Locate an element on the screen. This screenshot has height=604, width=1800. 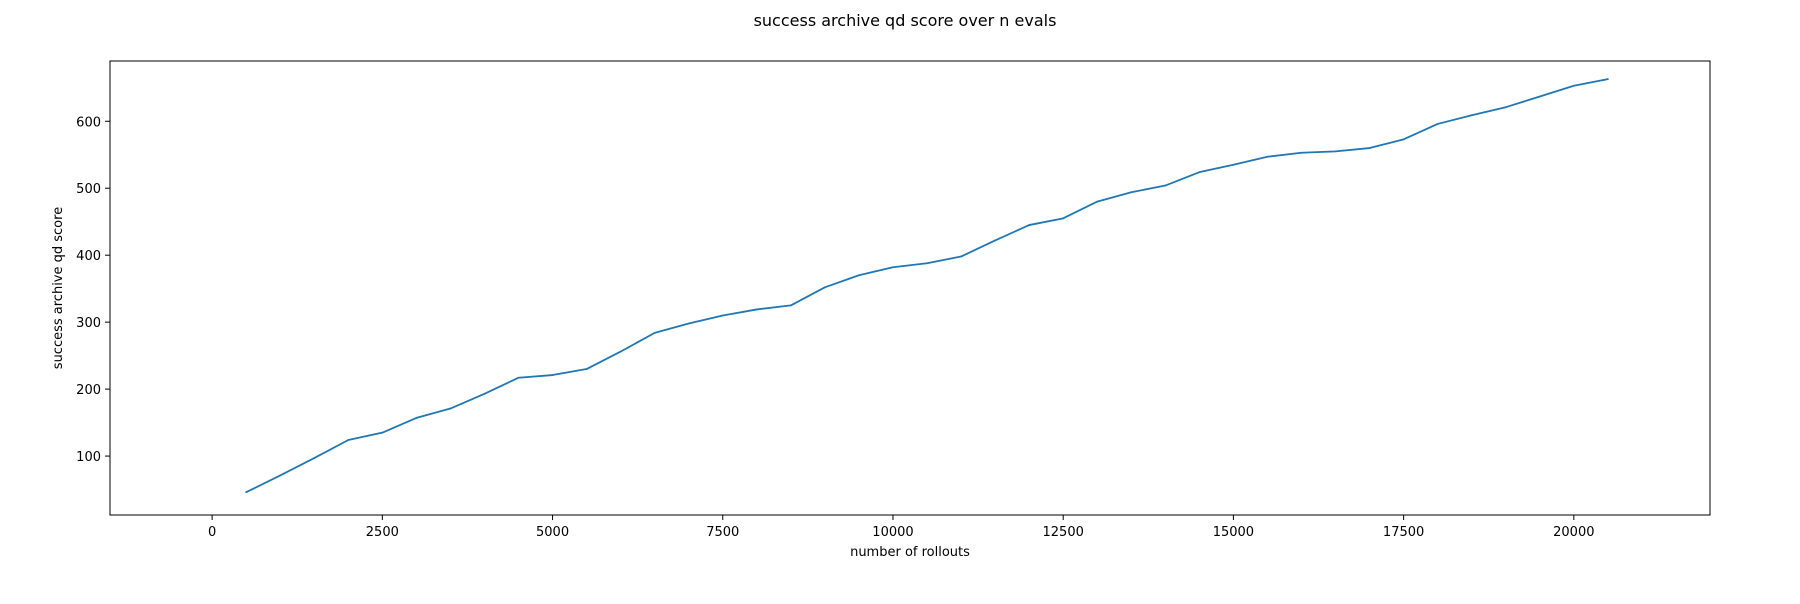
y-tick-label: 100 is located at coordinates (88, 457).